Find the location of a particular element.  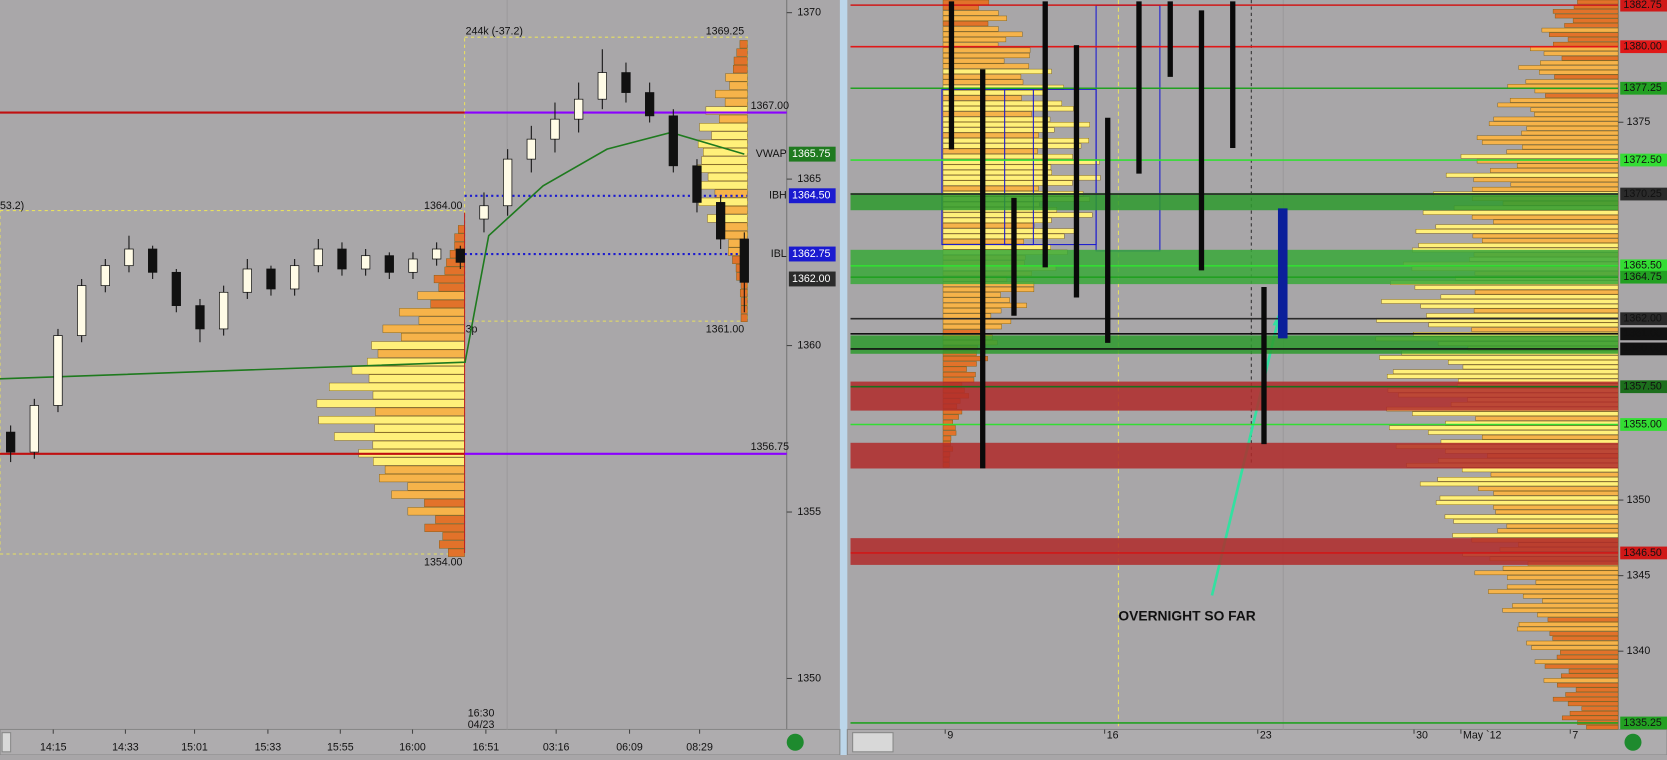

low-note: 1361.00 is located at coordinates (725, 329).